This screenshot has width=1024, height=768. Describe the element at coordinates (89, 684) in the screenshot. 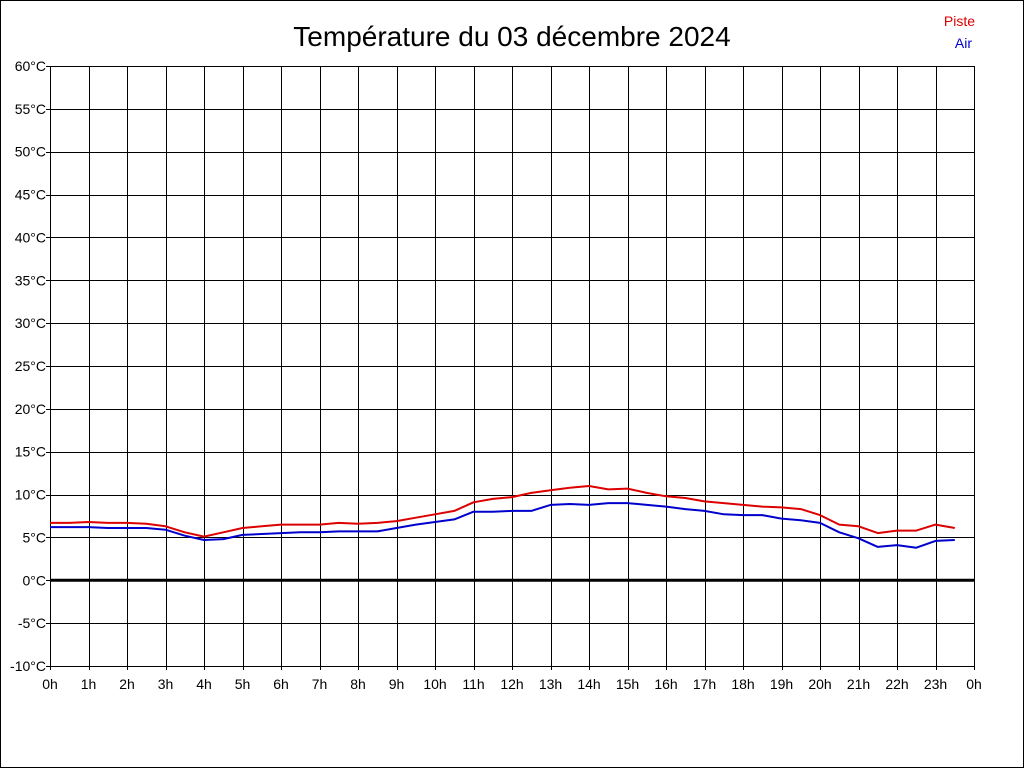

I see `x-tick-label: 1h` at that location.